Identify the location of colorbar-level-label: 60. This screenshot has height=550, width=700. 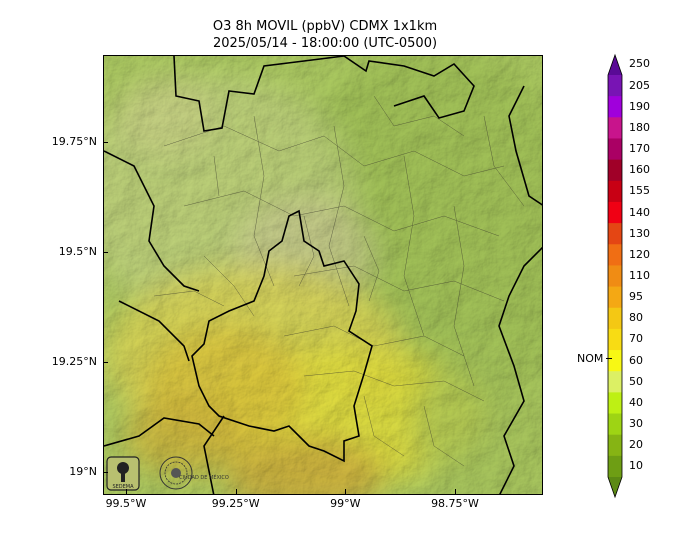
(636, 360).